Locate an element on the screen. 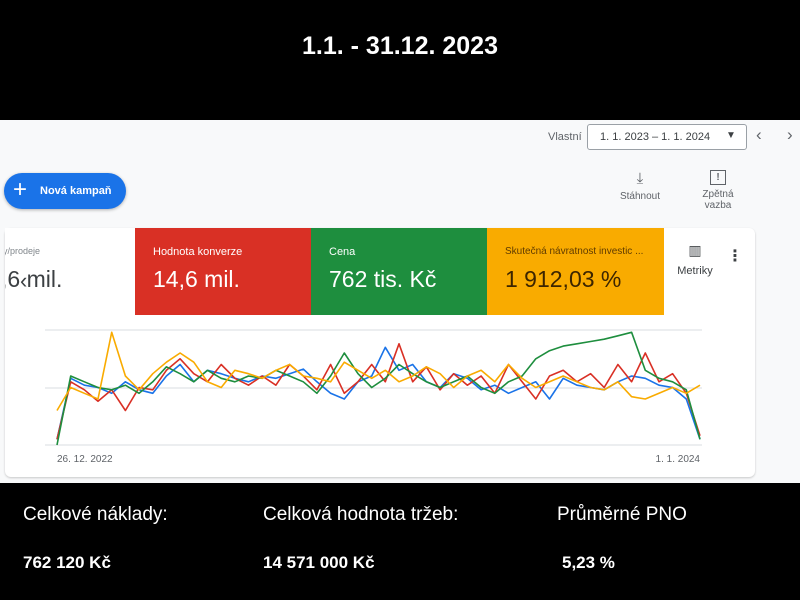 Image resolution: width=800 pixels, height=600 pixels. date-label: Vlastní is located at coordinates (565, 137).